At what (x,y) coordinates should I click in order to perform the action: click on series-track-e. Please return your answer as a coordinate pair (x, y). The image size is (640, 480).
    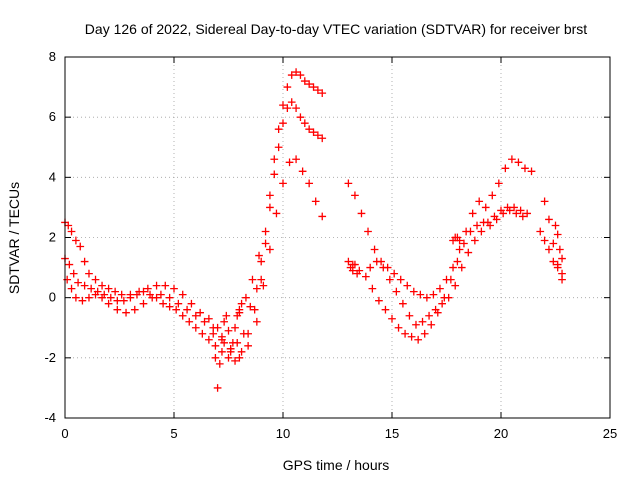
    Looking at the image, I should click on (437, 275).